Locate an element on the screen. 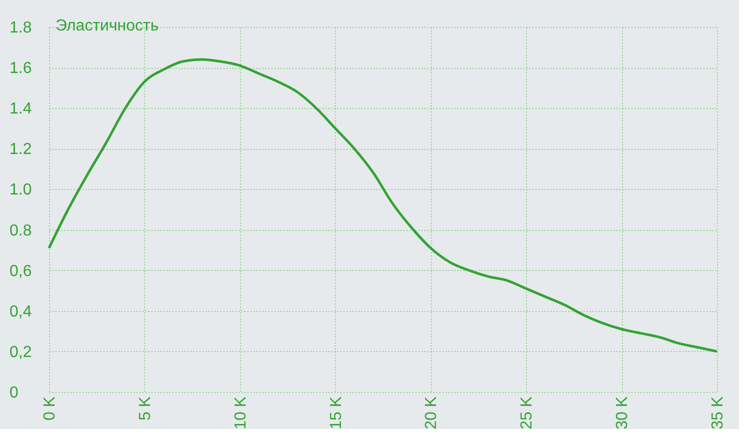  y-tick-label: 1.6 is located at coordinates (21, 69).